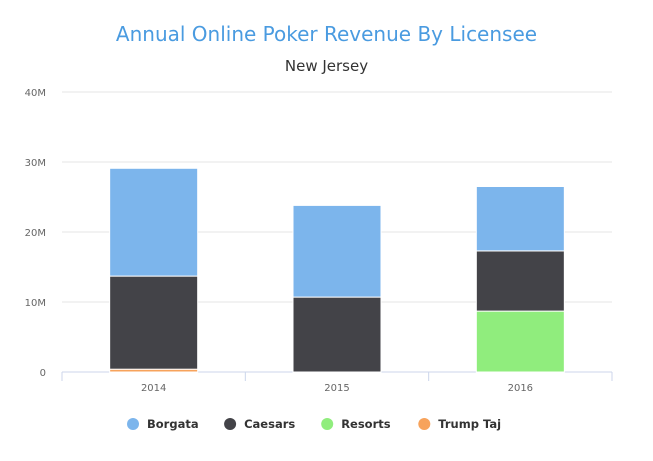  I want to click on x-tick-label: 2014, so click(153, 388).